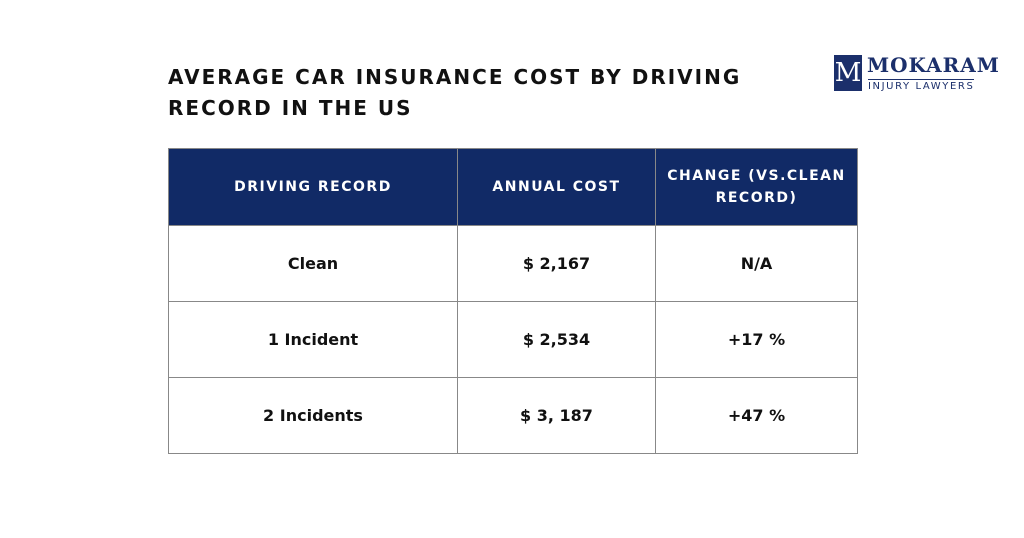 This screenshot has width=1024, height=538. I want to click on logo-mark: M, so click(848, 73).